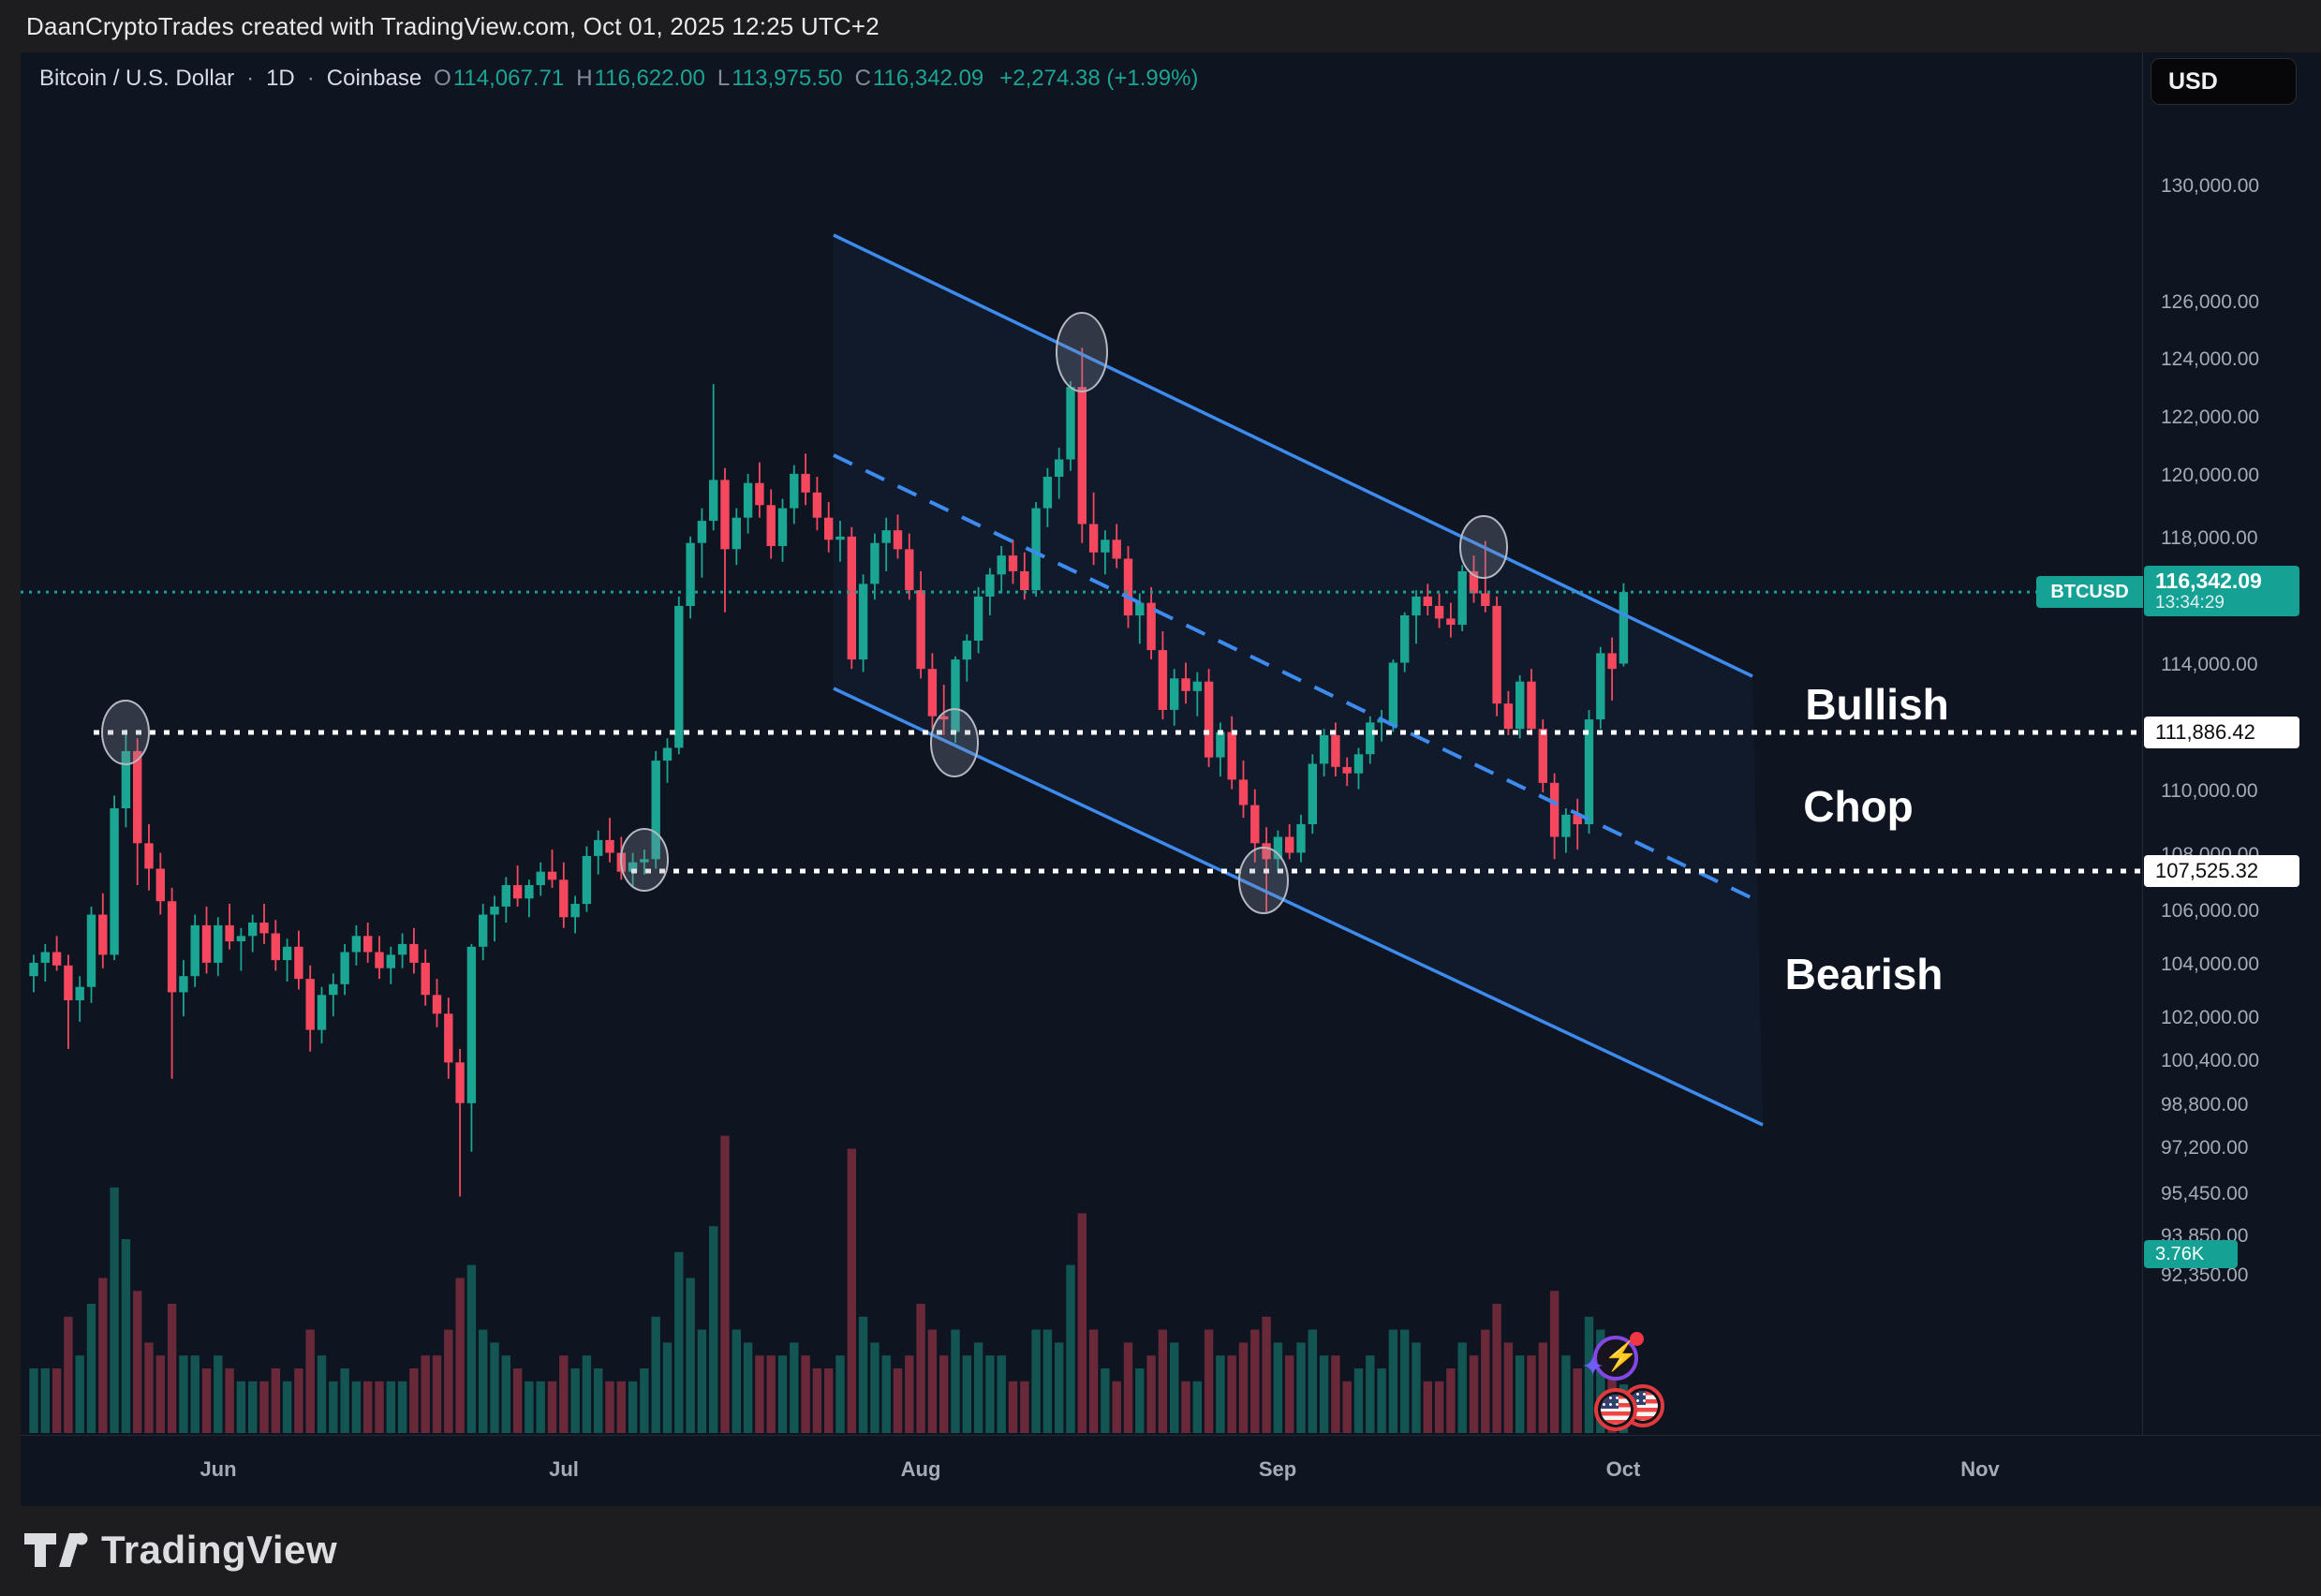 The image size is (2321, 1596). Describe the element at coordinates (180, 1550) in the screenshot. I see `tradingview-logo: TradingView` at that location.